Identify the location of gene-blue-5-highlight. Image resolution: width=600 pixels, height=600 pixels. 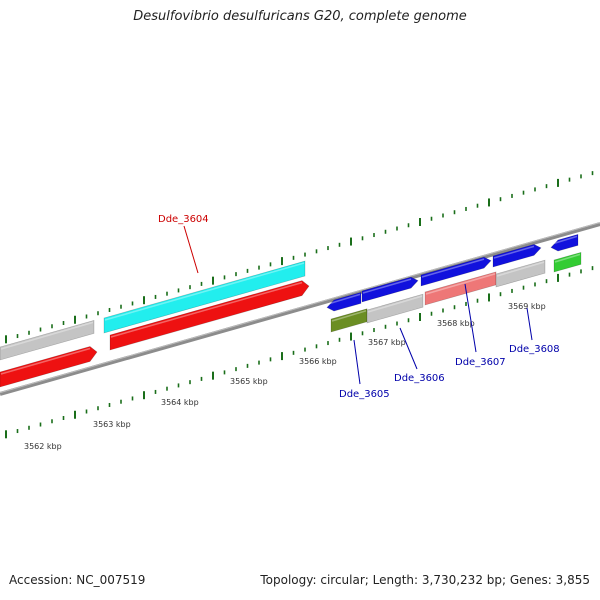
(564, 240).